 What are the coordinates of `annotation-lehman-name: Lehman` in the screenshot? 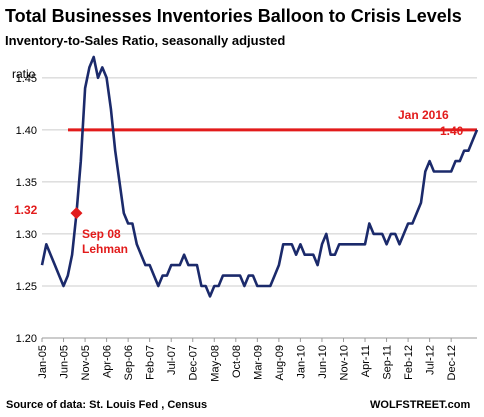 It's located at (105, 249).